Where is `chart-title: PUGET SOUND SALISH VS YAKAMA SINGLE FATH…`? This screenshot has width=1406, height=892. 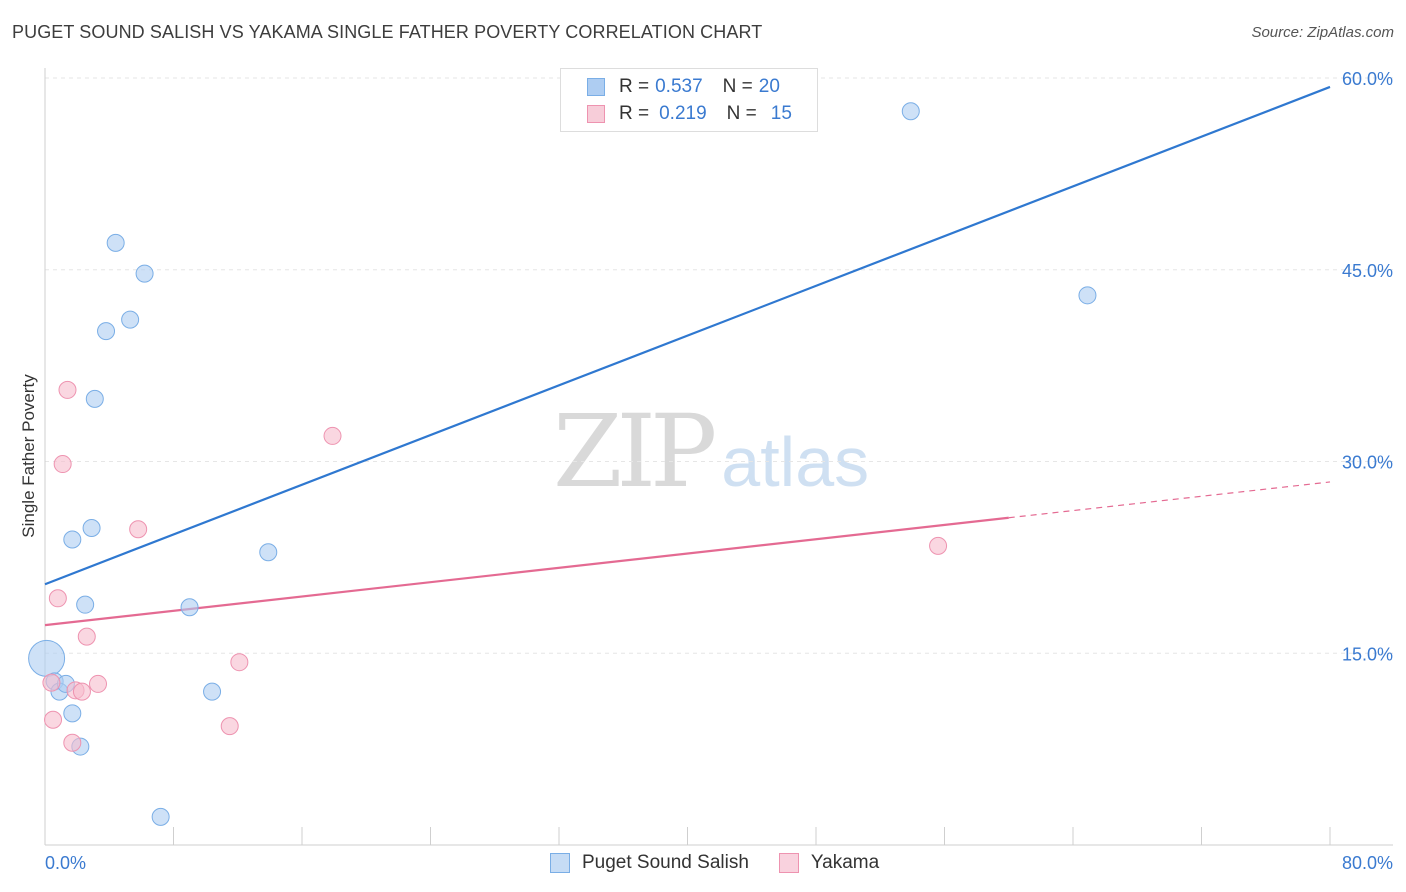 chart-title: PUGET SOUND SALISH VS YAKAMA SINGLE FATH… is located at coordinates (387, 32).